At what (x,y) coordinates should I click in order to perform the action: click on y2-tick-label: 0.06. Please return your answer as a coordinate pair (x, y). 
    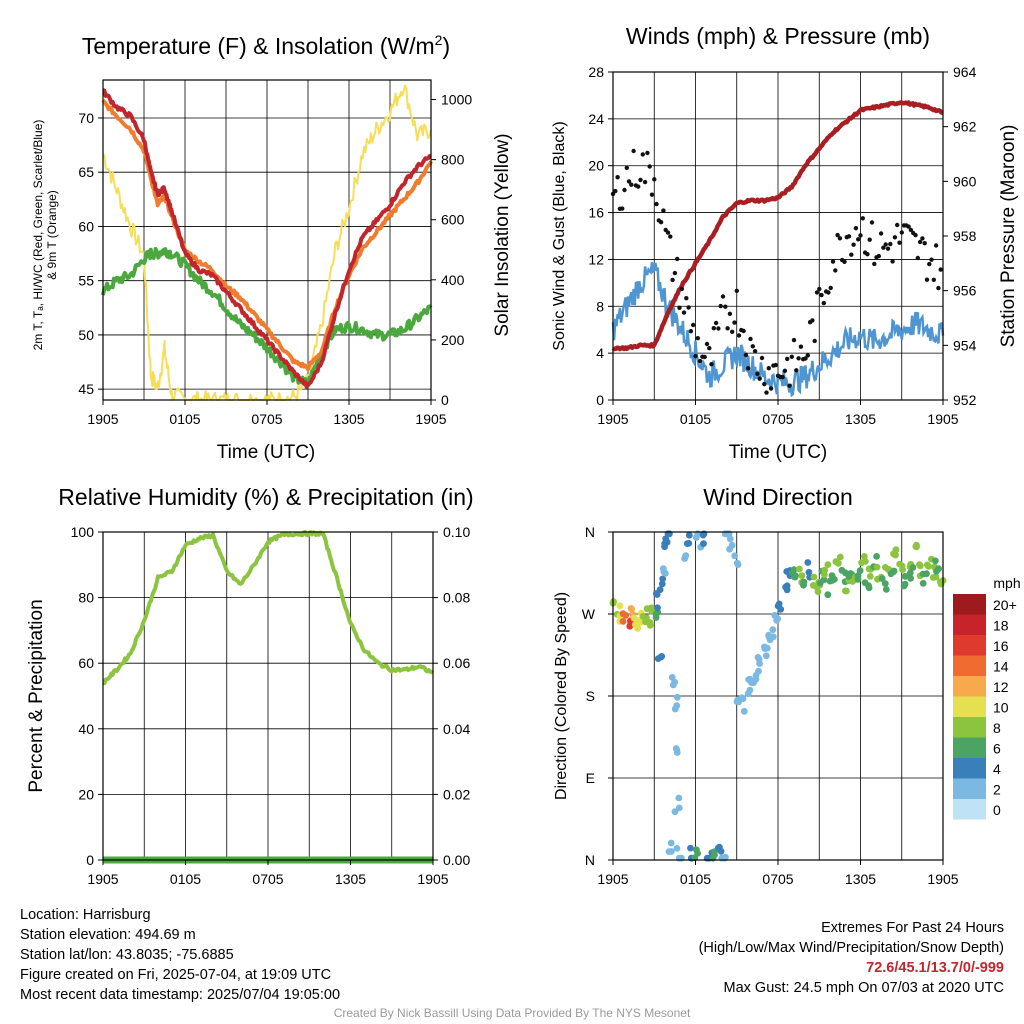
    Looking at the image, I should click on (456, 663).